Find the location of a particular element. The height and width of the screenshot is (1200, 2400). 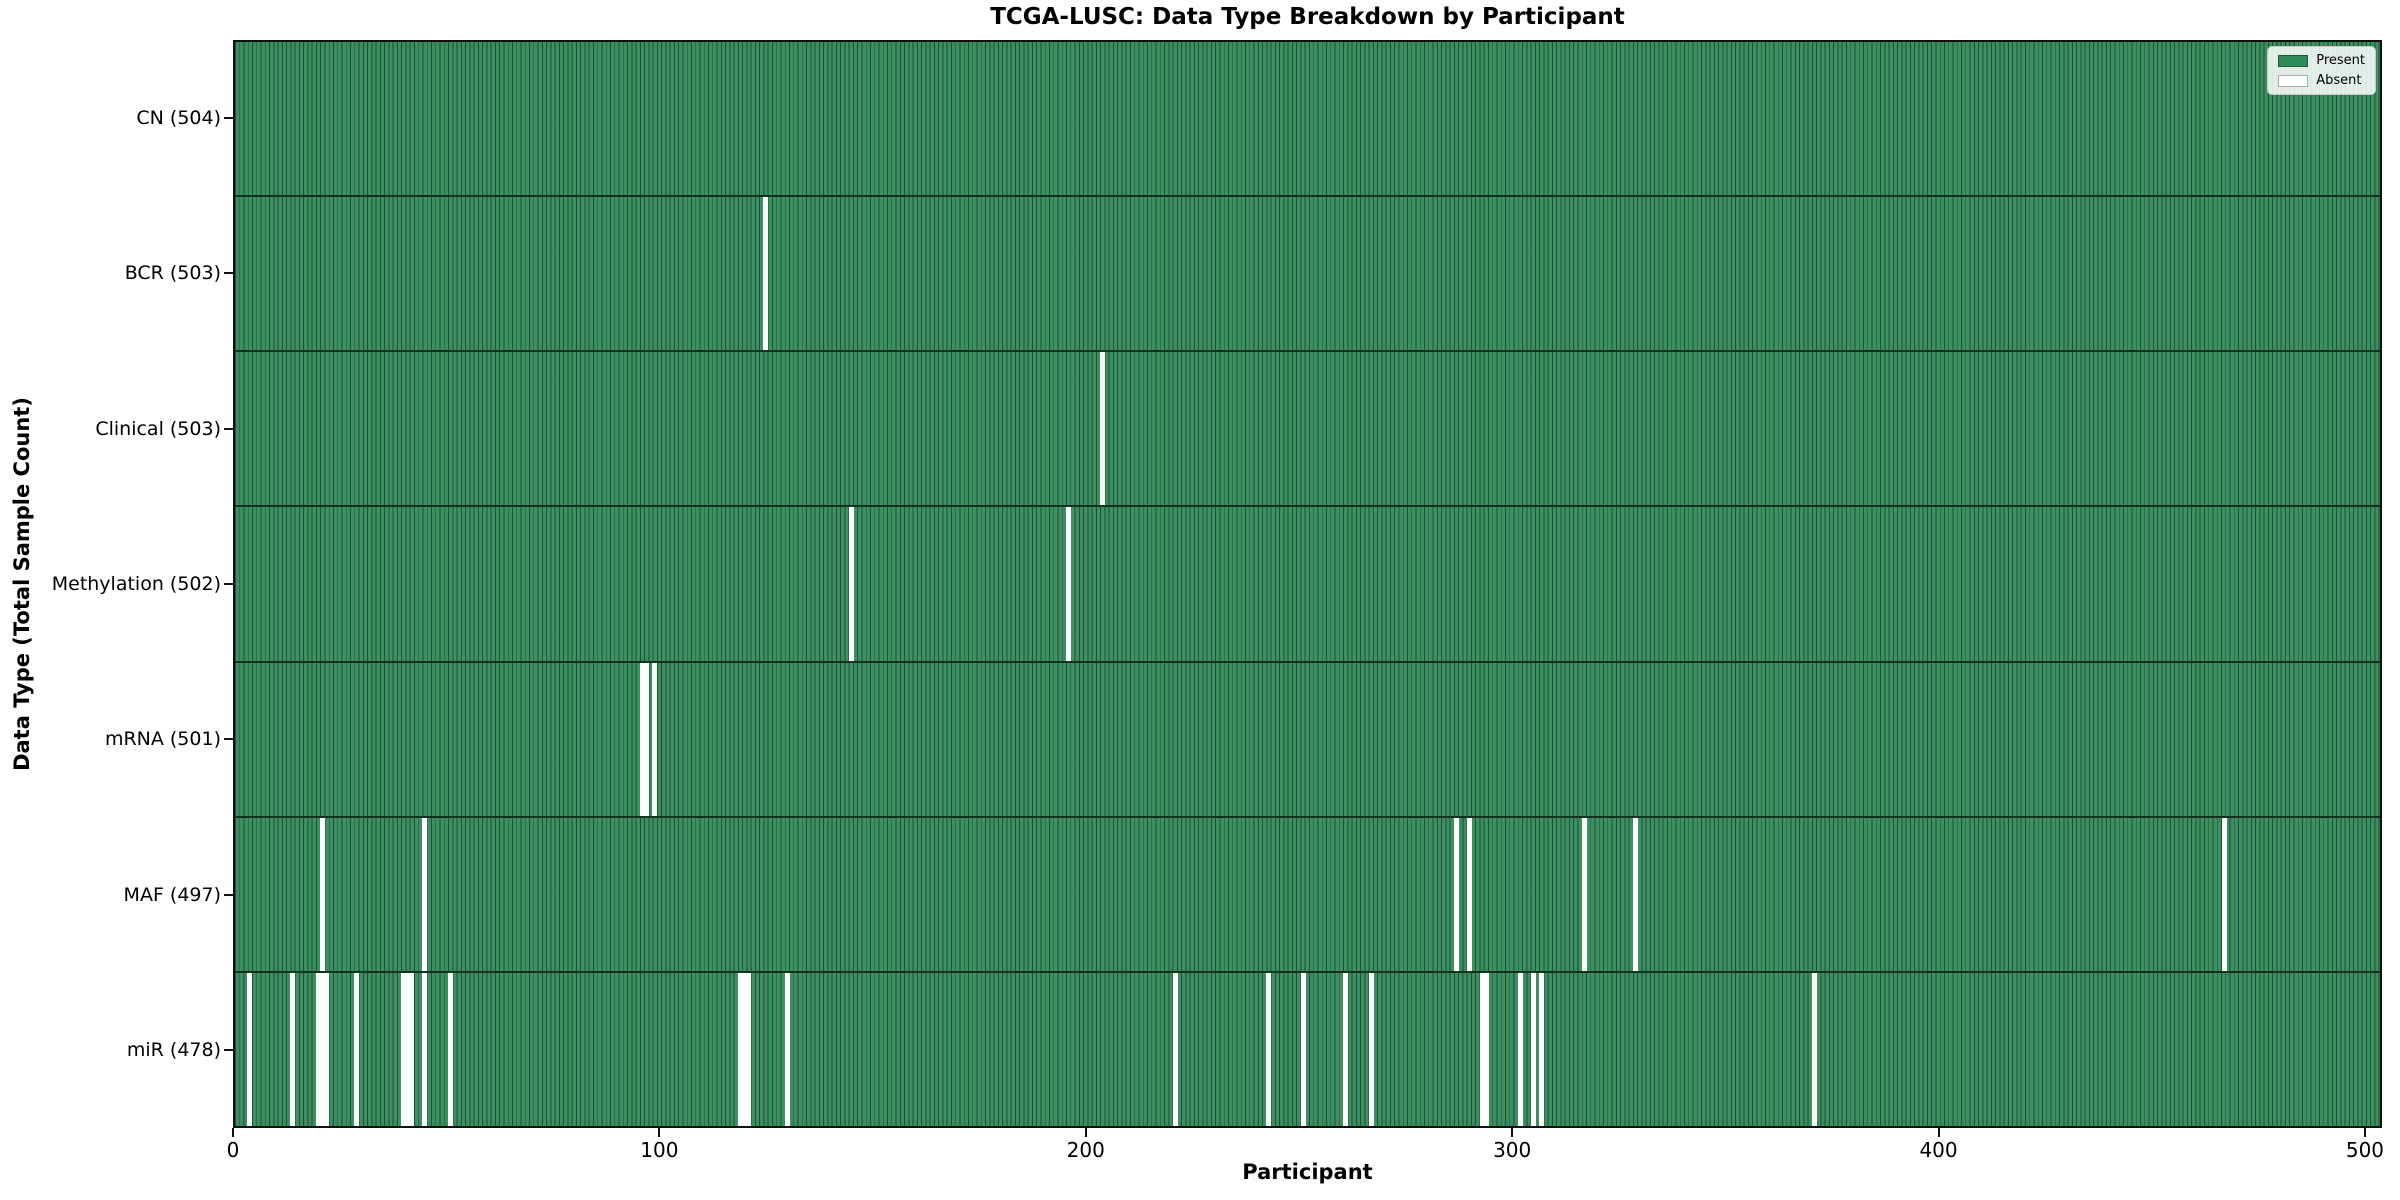

row-methylation is located at coordinates (1307, 585).